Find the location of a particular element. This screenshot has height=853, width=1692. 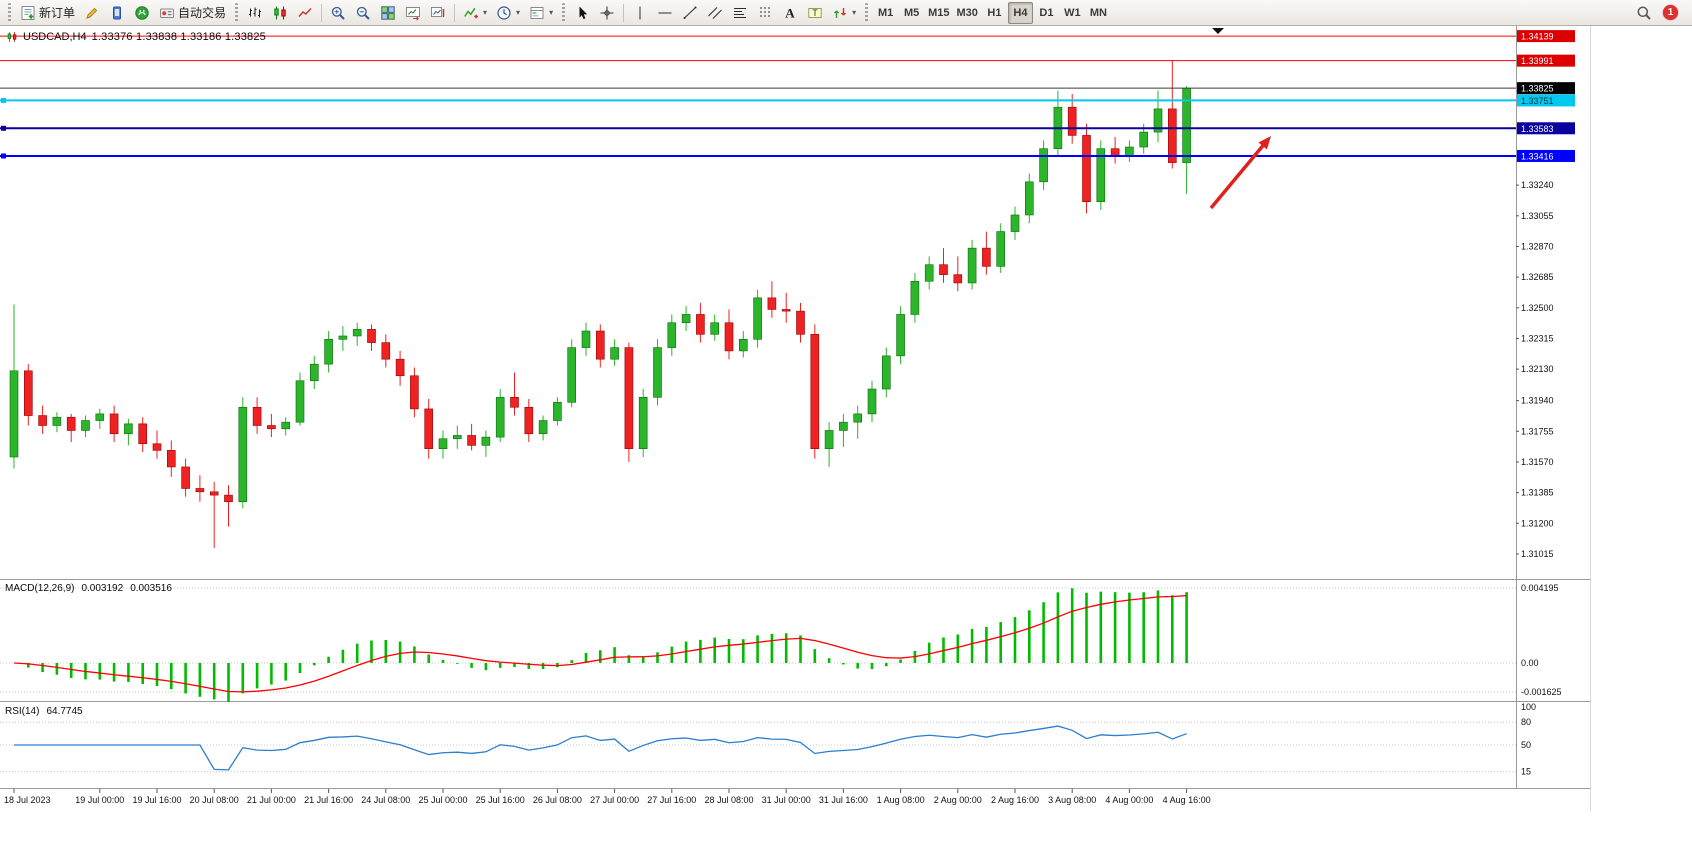

zoom-out-button is located at coordinates (363, 13).